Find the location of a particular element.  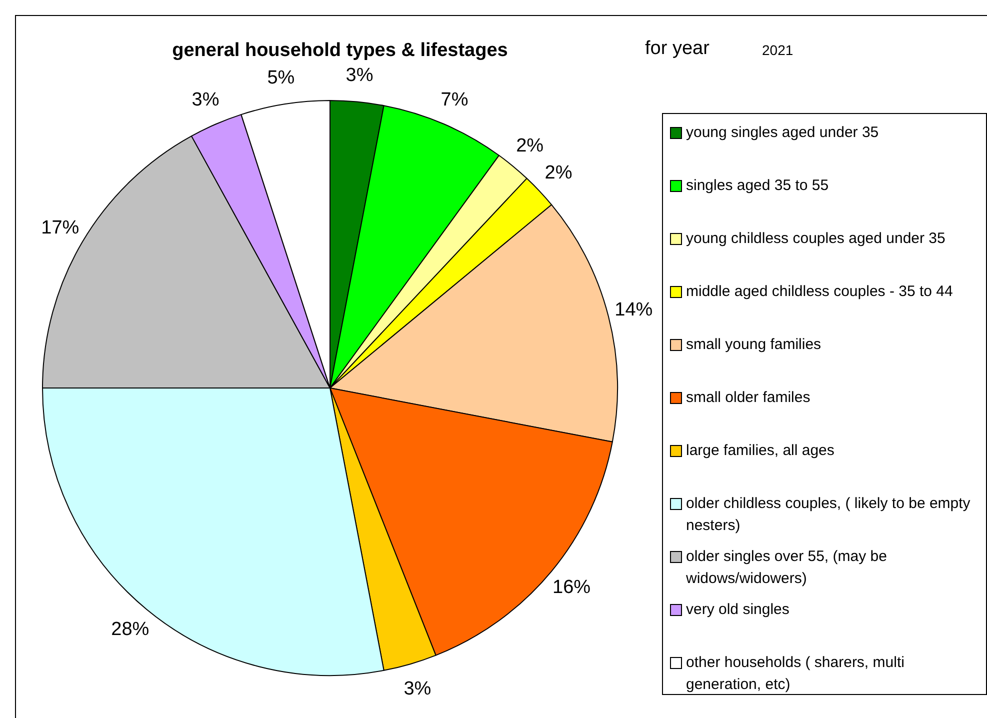

legend-label: small young families is located at coordinates (754, 345).